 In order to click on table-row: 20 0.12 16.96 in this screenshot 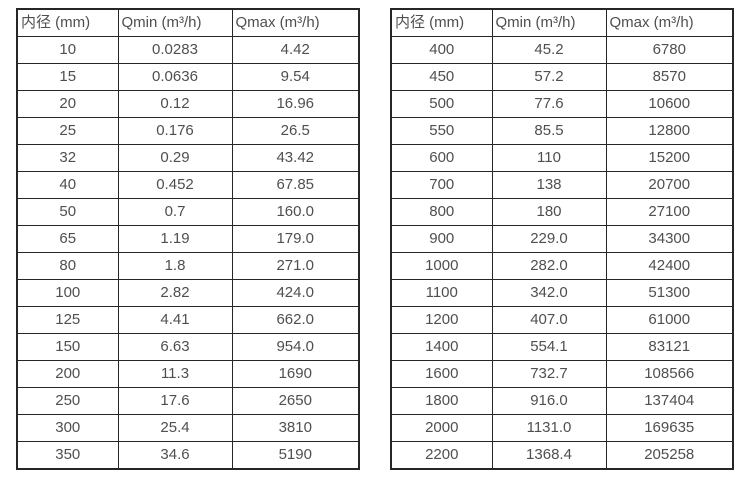, I will do `click(188, 104)`.